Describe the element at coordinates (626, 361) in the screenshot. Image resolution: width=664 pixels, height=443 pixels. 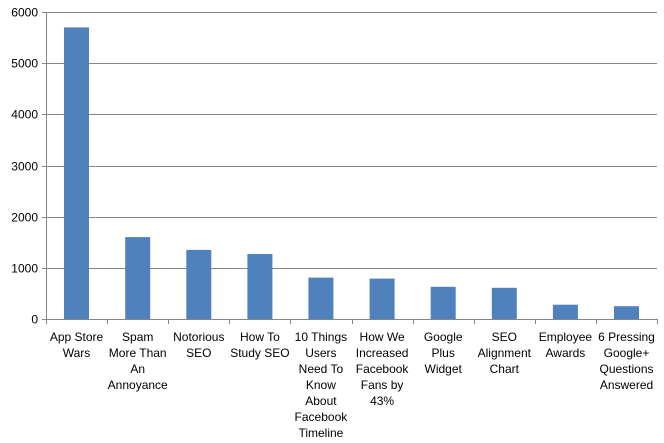
I see `x-category-label: 6 Pressing Google+ Questions Answered` at that location.